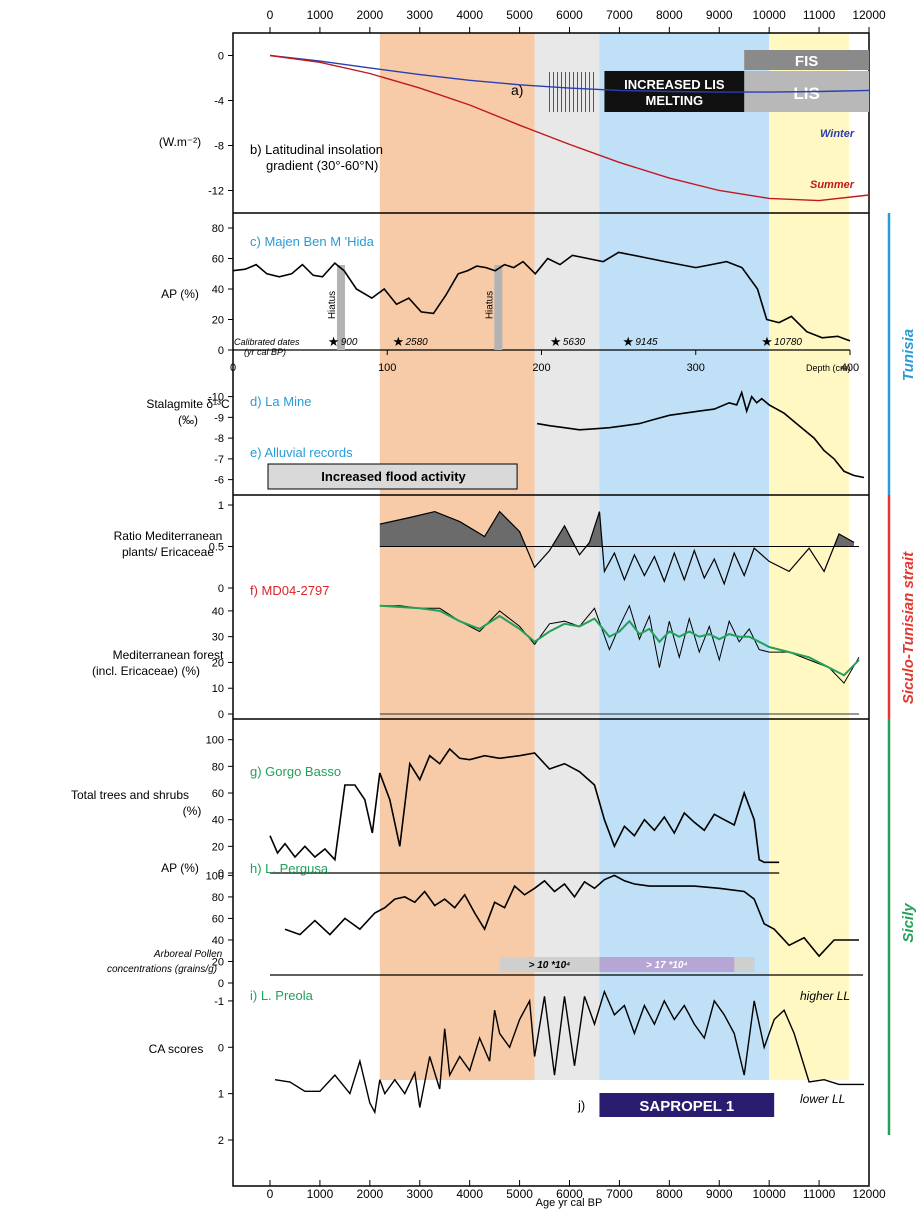 Image resolution: width=921 pixels, height=1211 pixels. Describe the element at coordinates (219, 460) in the screenshot. I see `lamine-axis-tick-label: -7` at that location.